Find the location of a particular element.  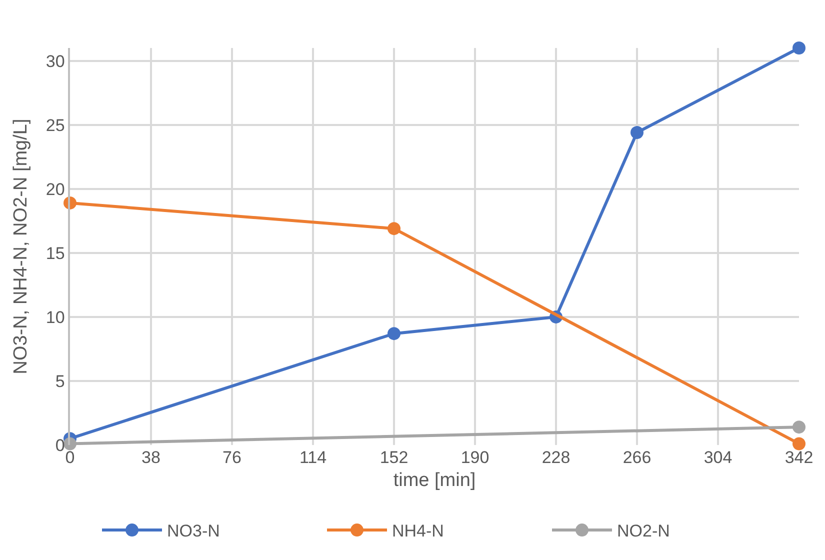

x-tick-label: 152 is located at coordinates (394, 457).